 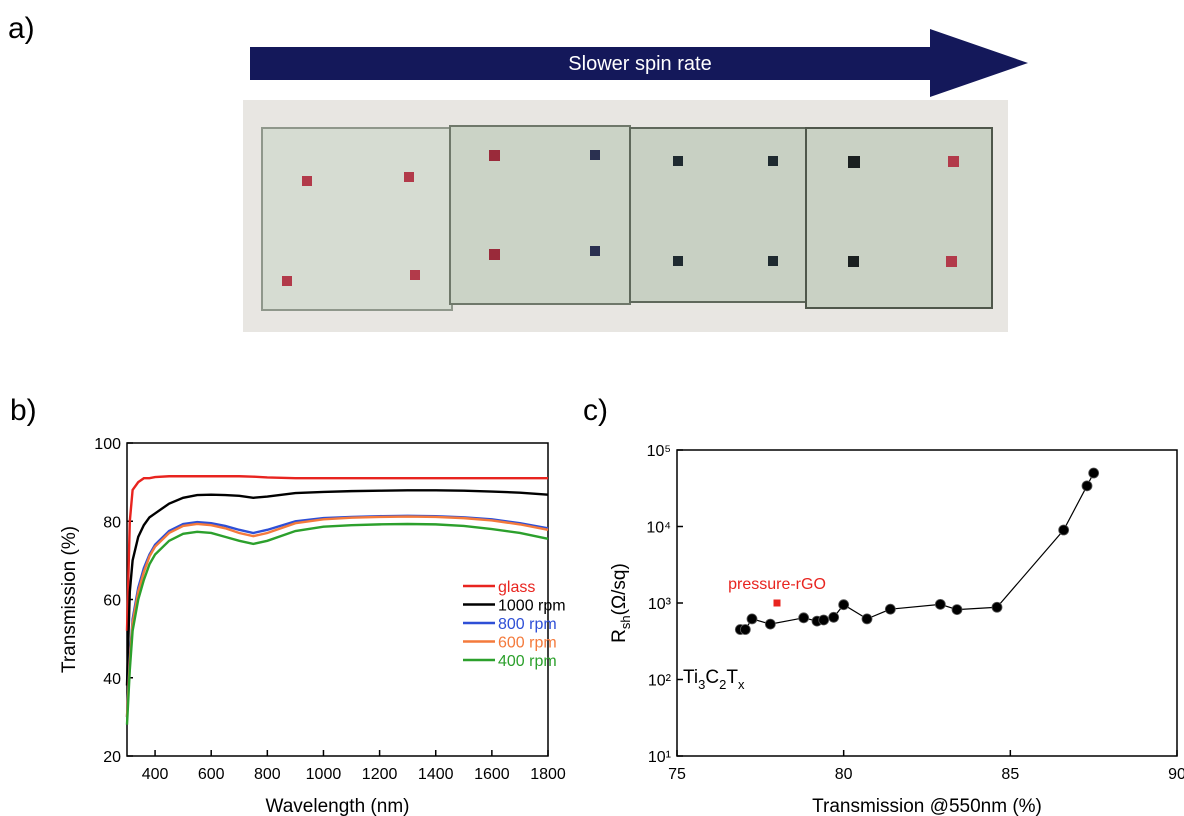 I want to click on y-tick-label: 60, so click(x=112, y=601).